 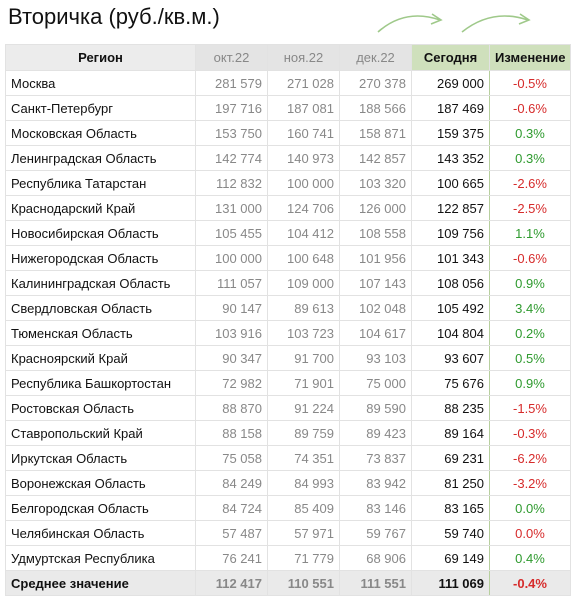 What do you see at coordinates (375, 483) in the screenshot?
I see `dec-value-cell: 83 942` at bounding box center [375, 483].